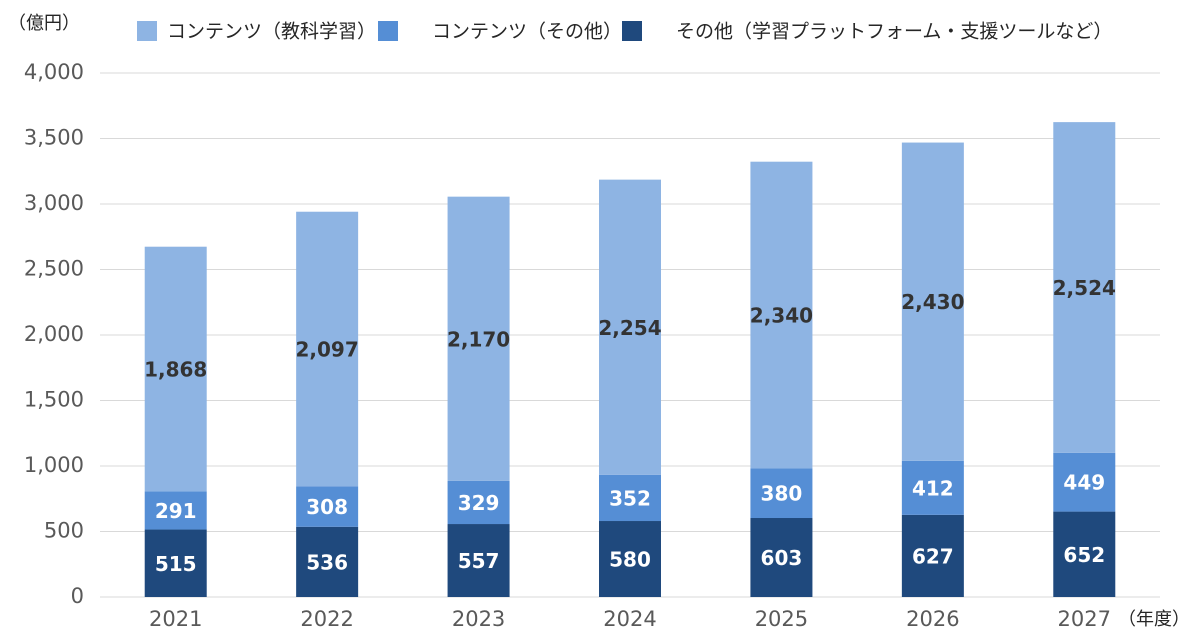 This screenshot has width=1200, height=644. I want to click on data-label: 1,868, so click(175, 370).